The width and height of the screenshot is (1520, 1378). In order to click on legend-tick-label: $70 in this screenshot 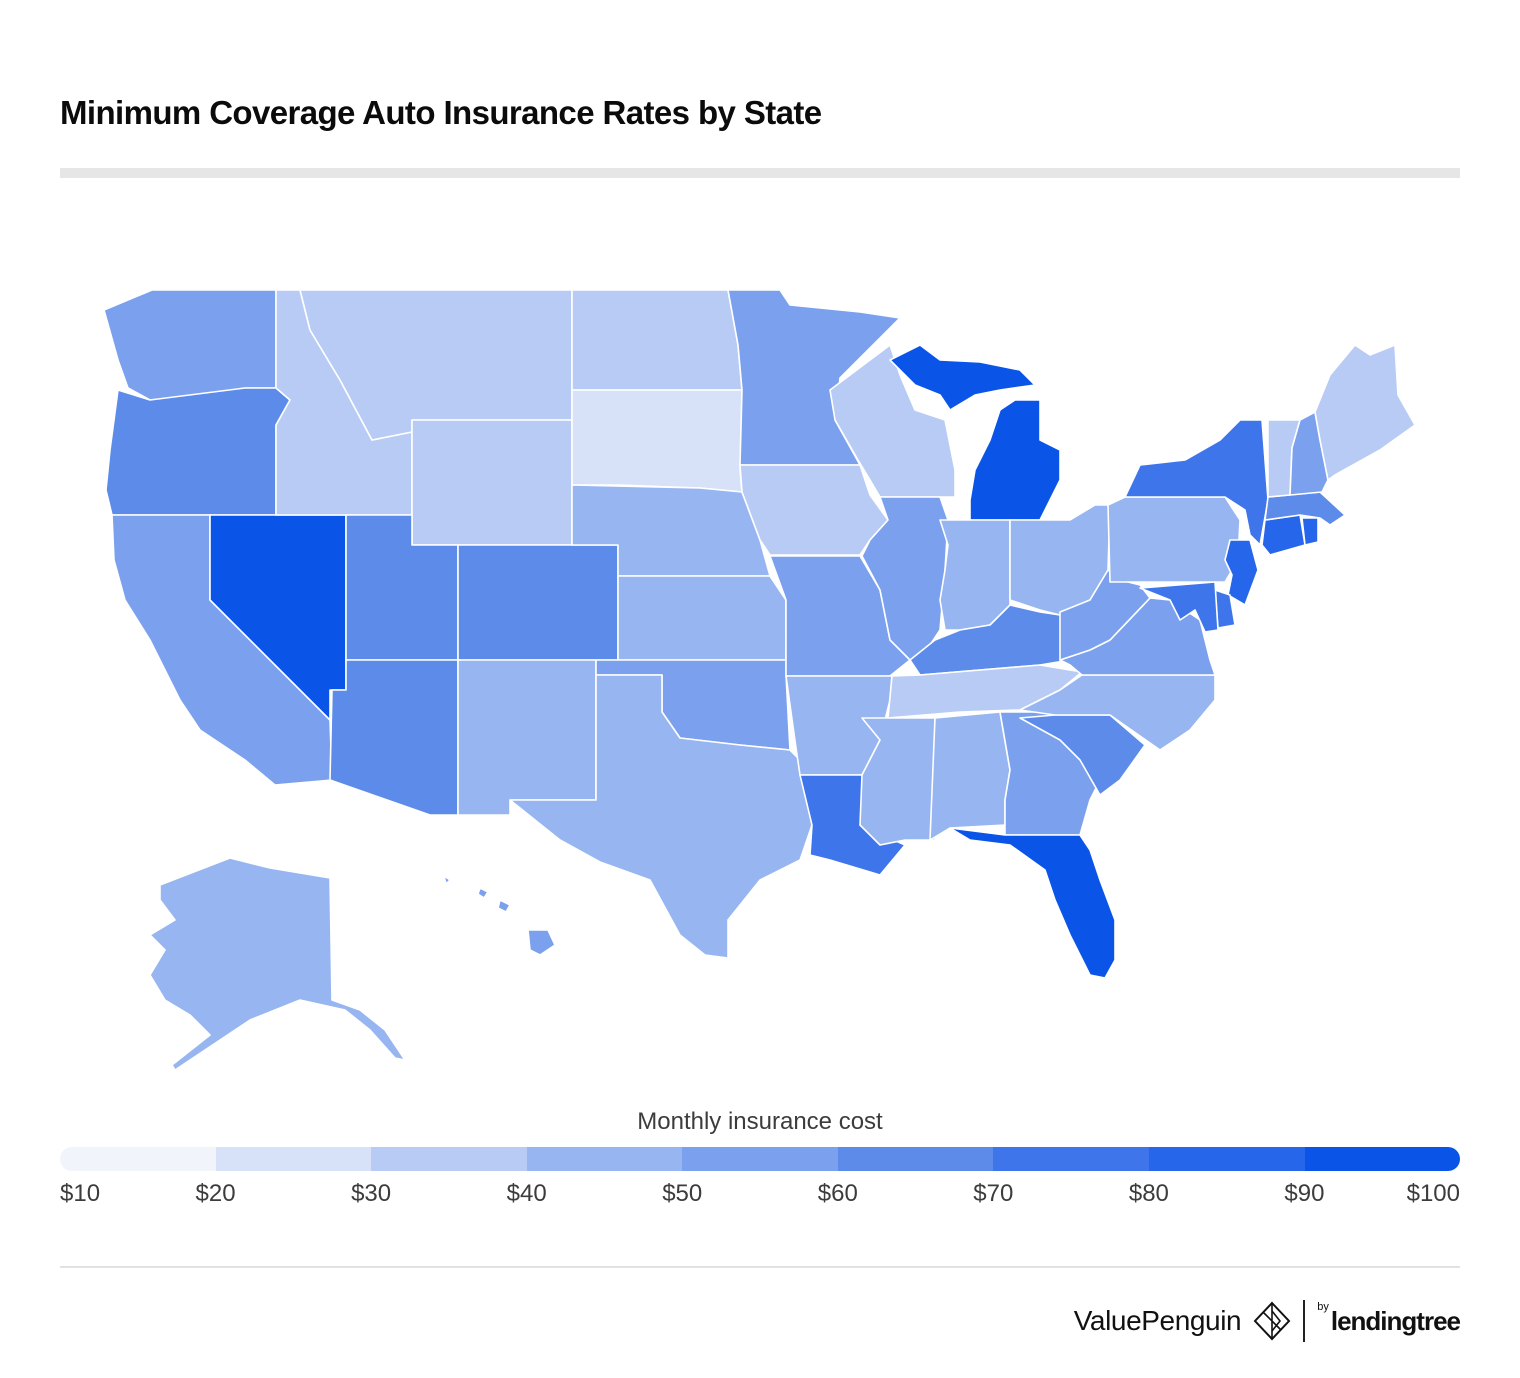, I will do `click(993, 1193)`.